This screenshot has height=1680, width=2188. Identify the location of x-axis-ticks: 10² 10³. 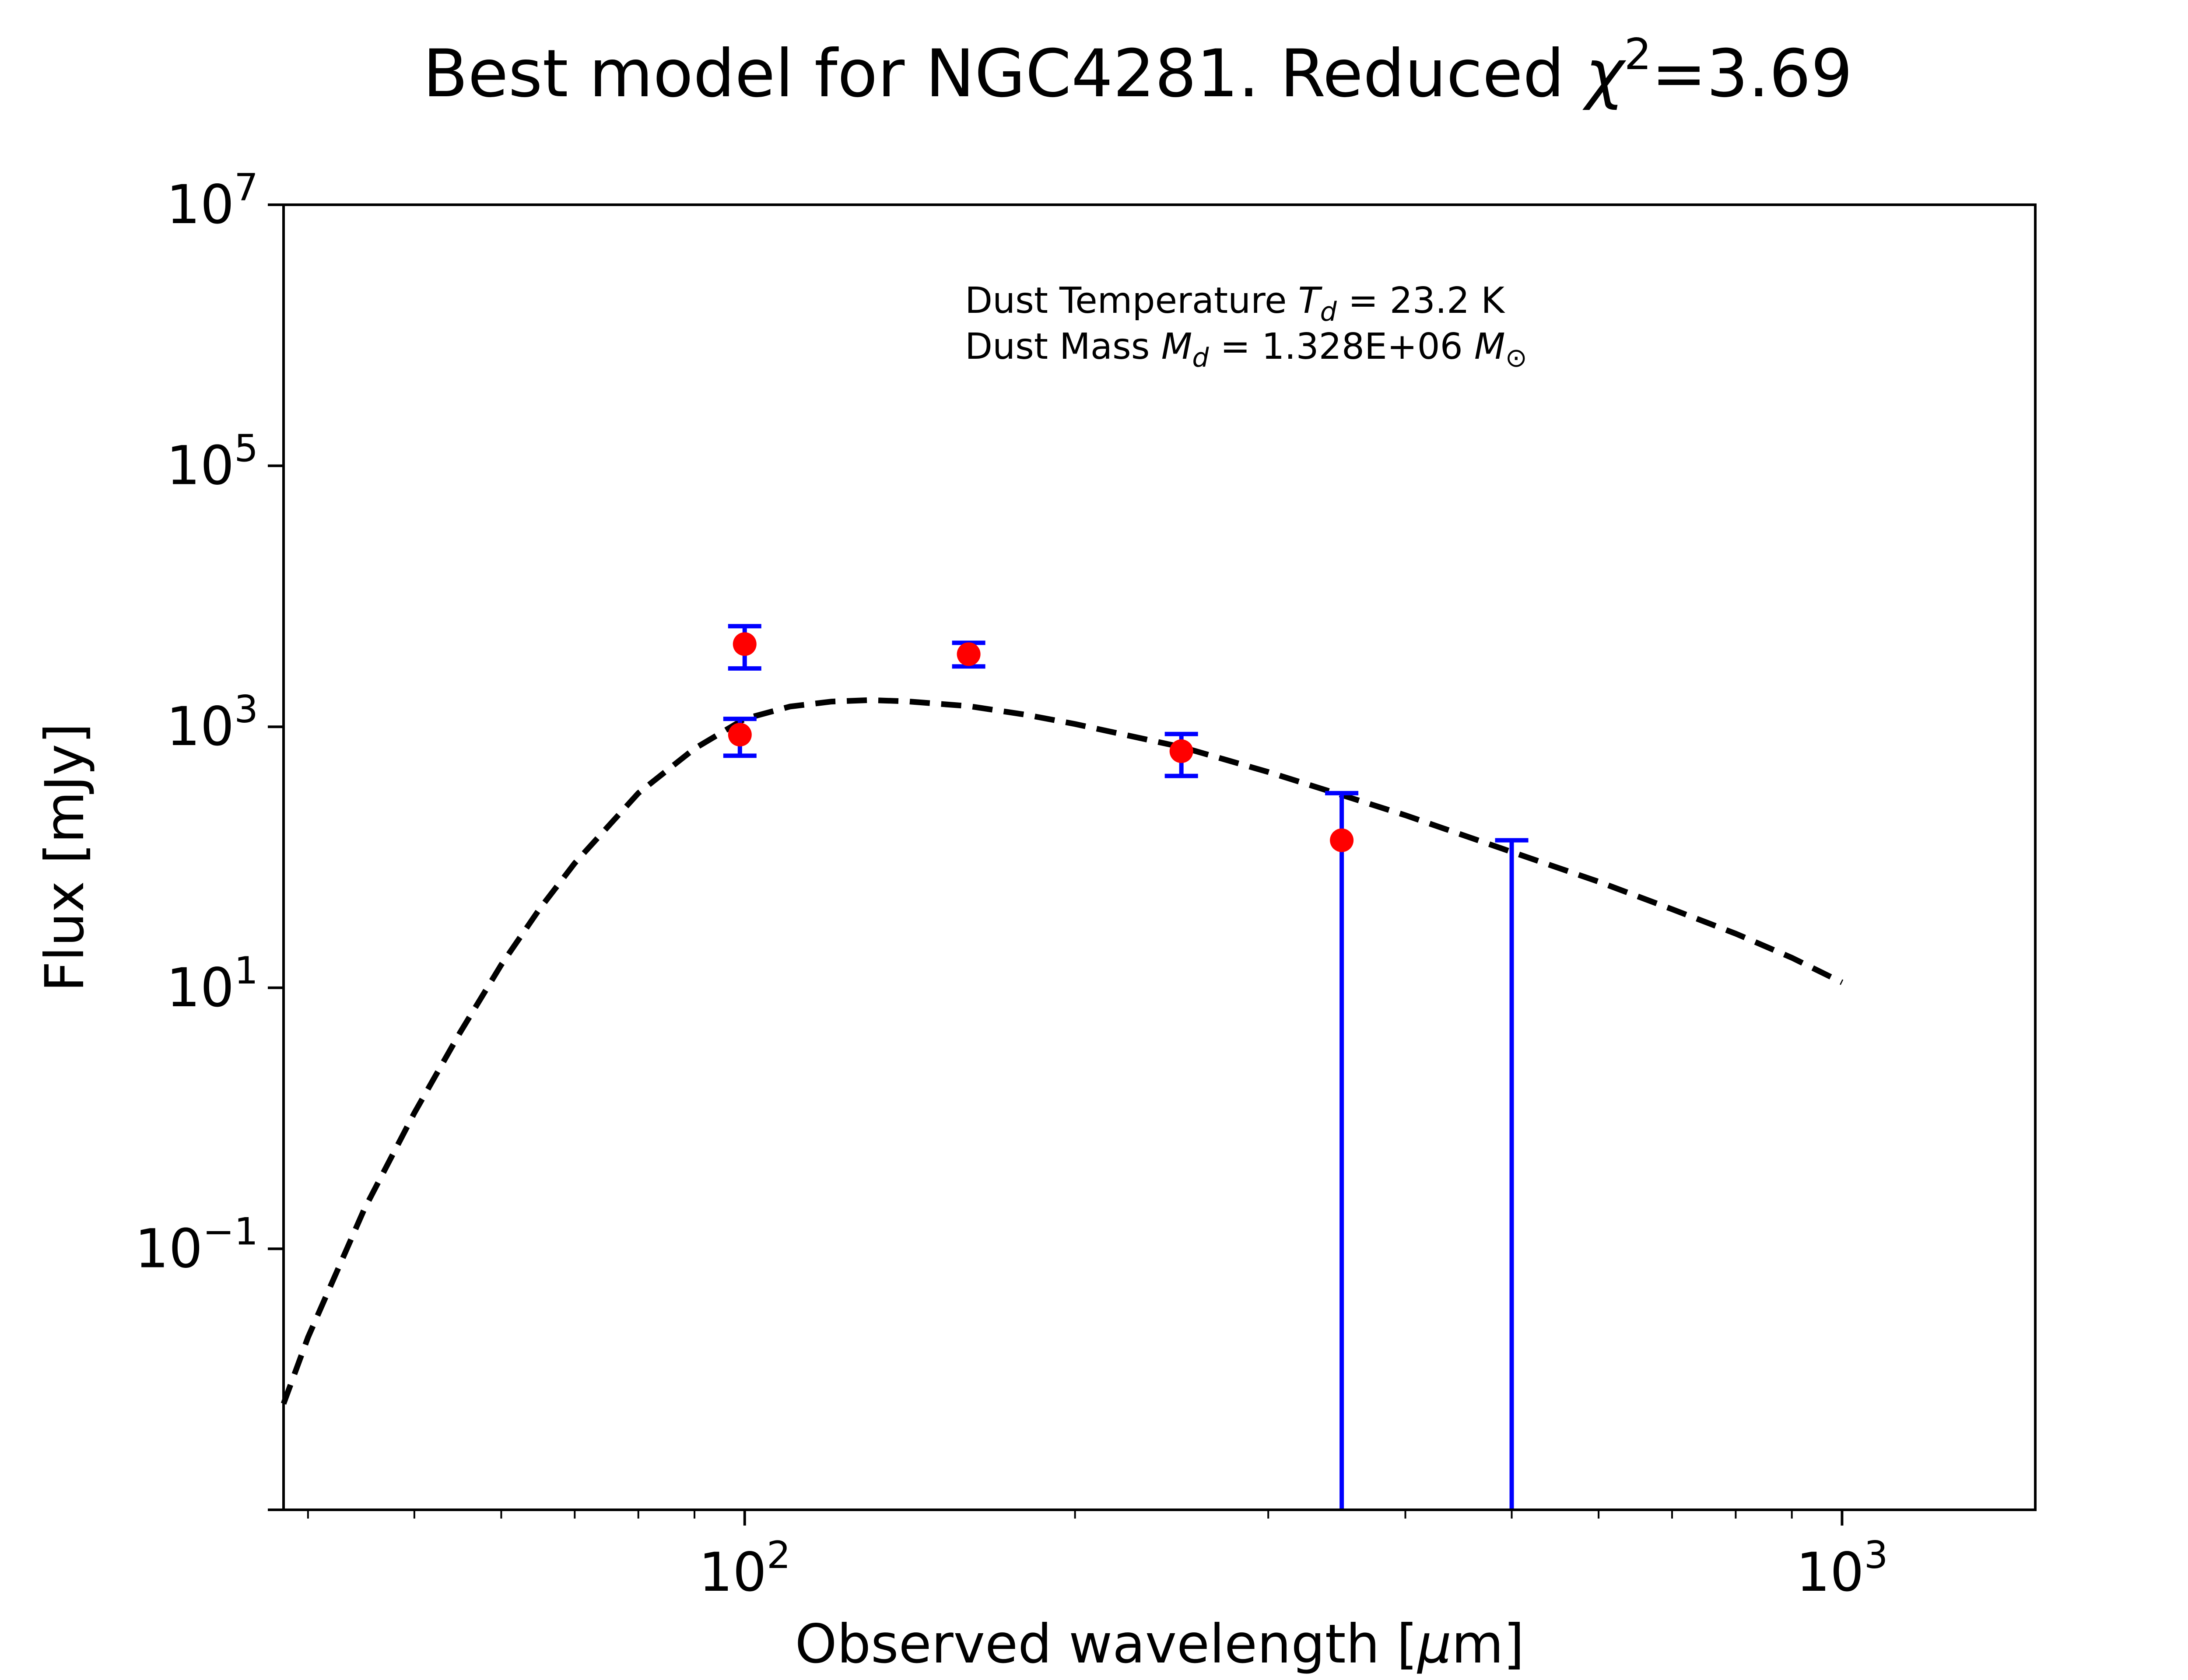
(1097, 1556).